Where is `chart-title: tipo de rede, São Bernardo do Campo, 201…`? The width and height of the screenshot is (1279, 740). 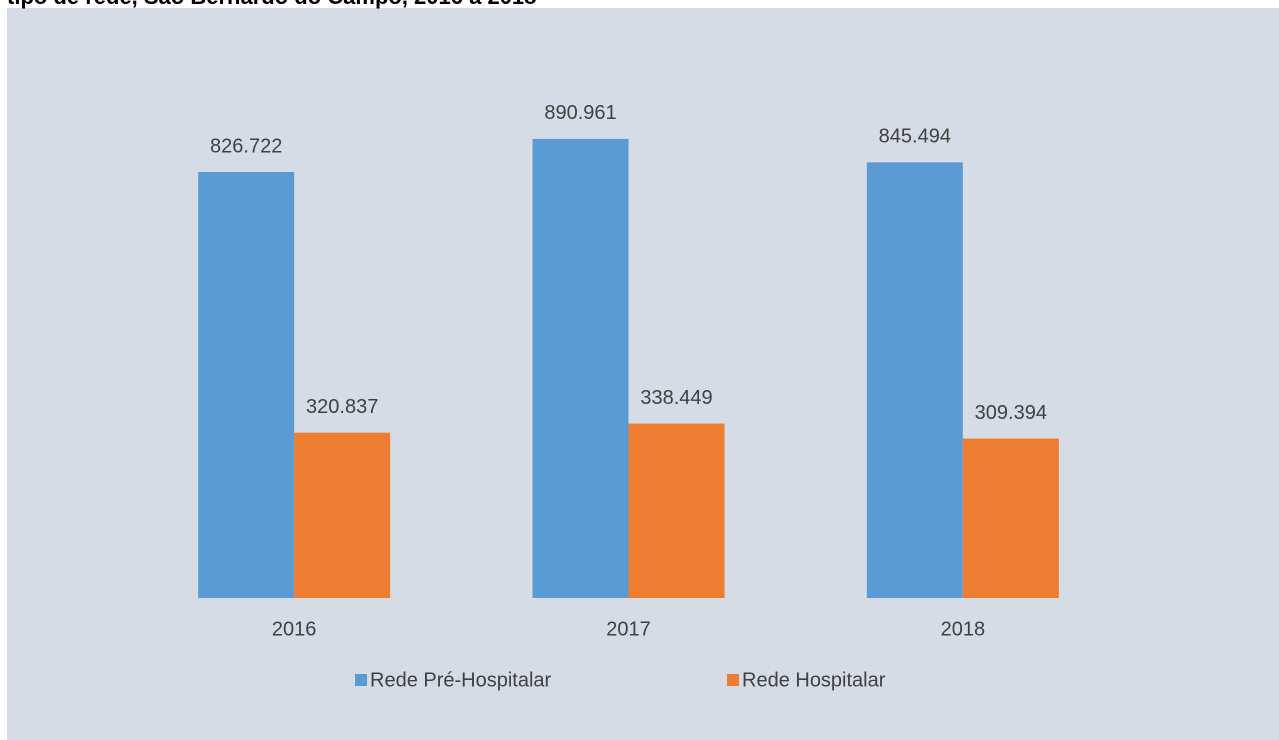 chart-title: tipo de rede, São Bernardo do Campo, 201… is located at coordinates (271, 4).